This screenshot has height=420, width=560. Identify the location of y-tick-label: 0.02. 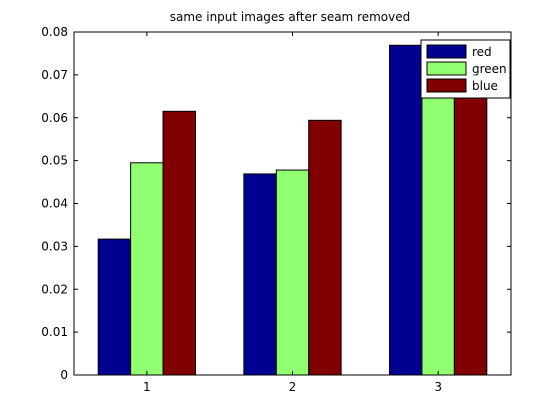
(54, 289).